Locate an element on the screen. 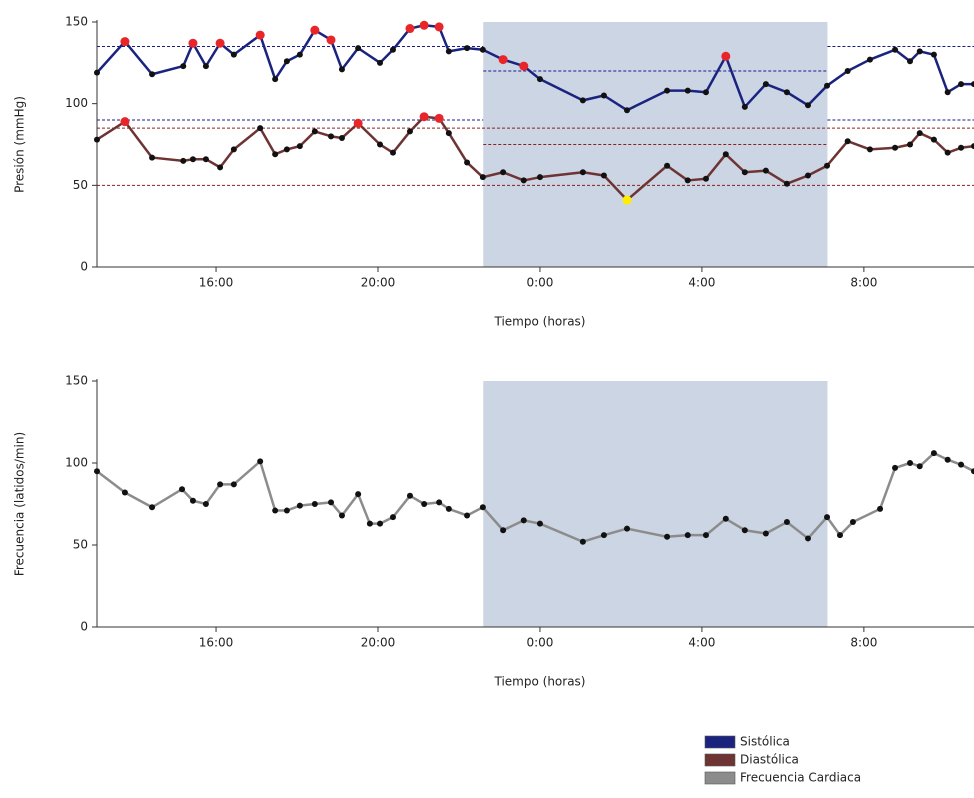 Image resolution: width=974 pixels, height=798 pixels. x-tick-label: 4:00 is located at coordinates (701, 283).